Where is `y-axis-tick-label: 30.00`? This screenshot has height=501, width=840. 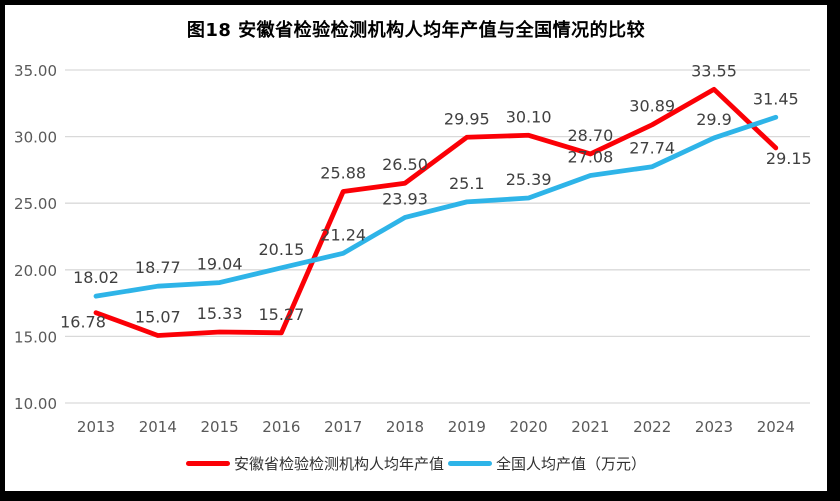
y-axis-tick-label: 30.00 is located at coordinates (35, 138).